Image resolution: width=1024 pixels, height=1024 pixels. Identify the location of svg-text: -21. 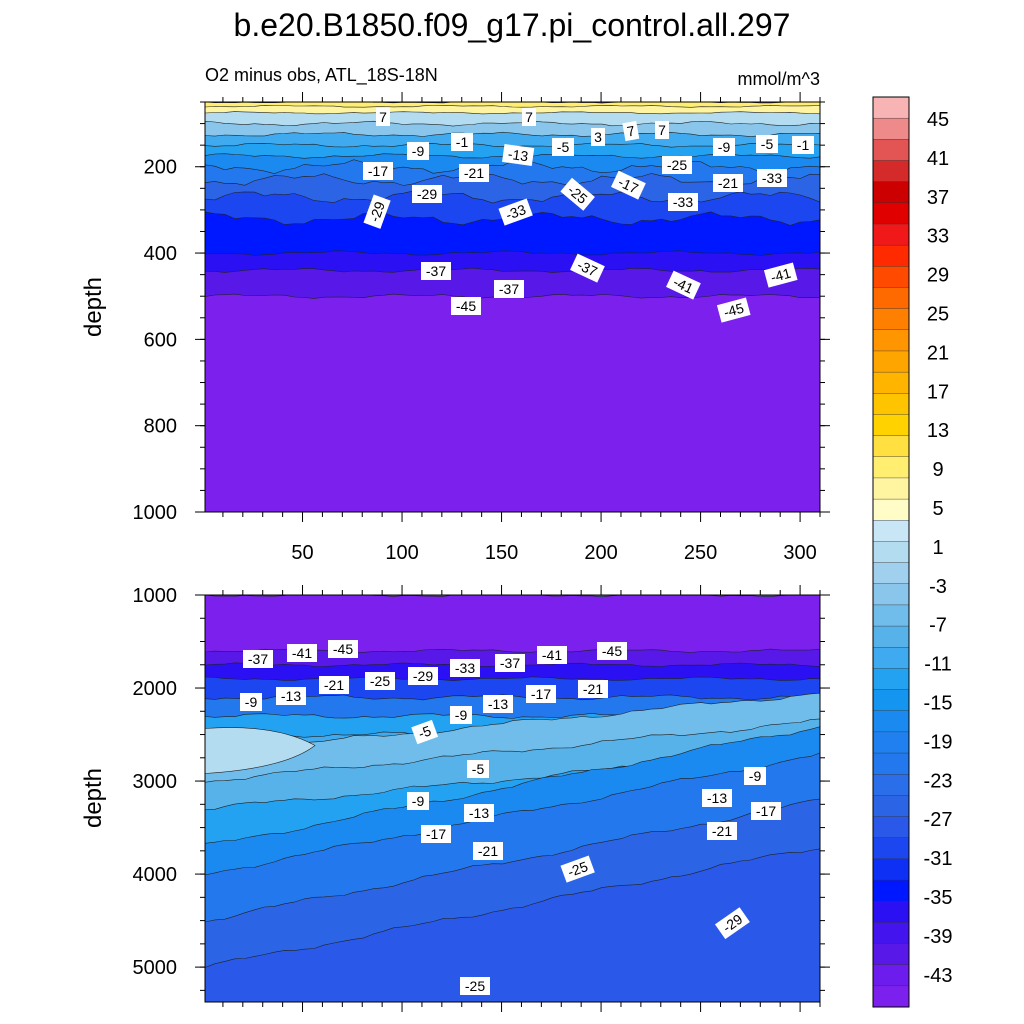
(728, 183).